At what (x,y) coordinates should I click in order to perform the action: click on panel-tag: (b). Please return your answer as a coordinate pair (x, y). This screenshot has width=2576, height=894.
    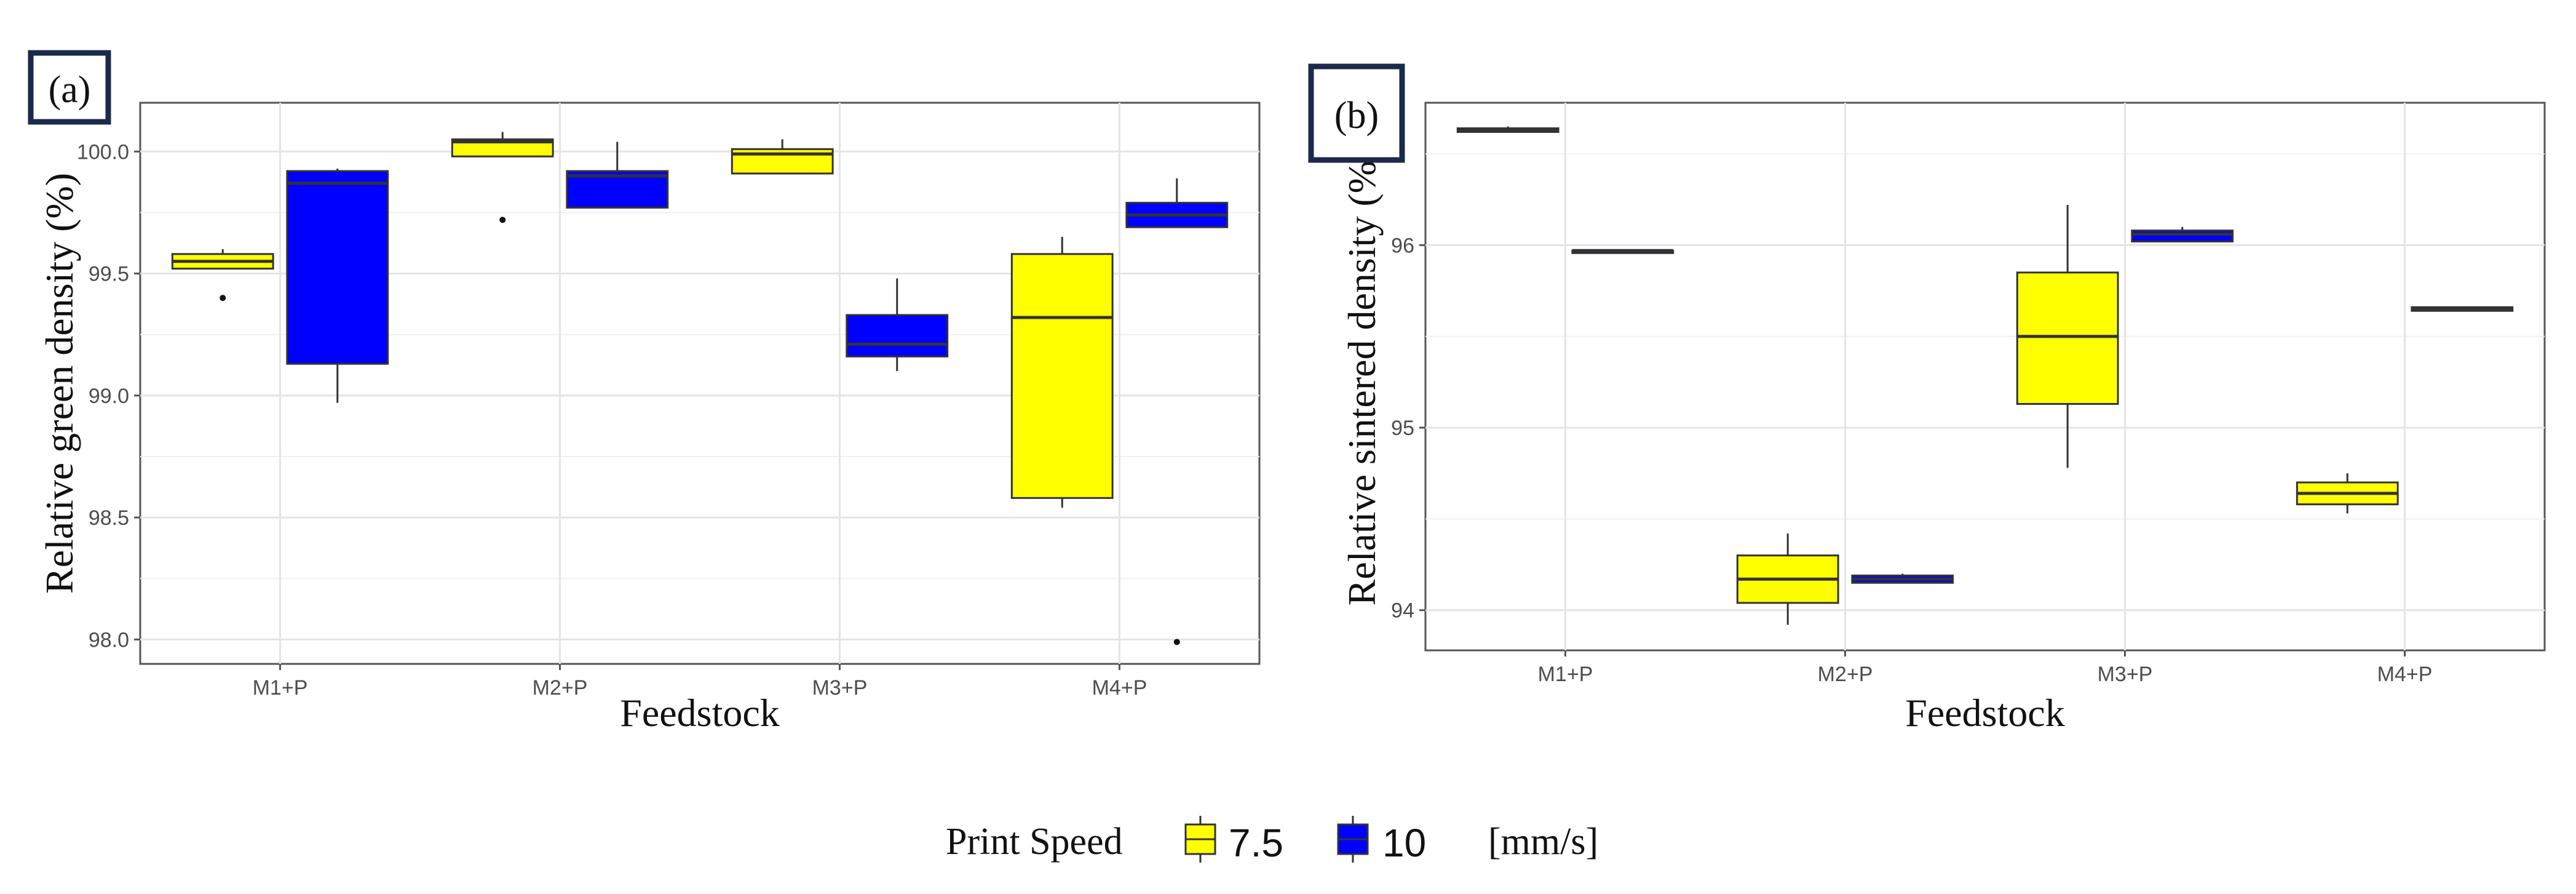
    Looking at the image, I should click on (1357, 116).